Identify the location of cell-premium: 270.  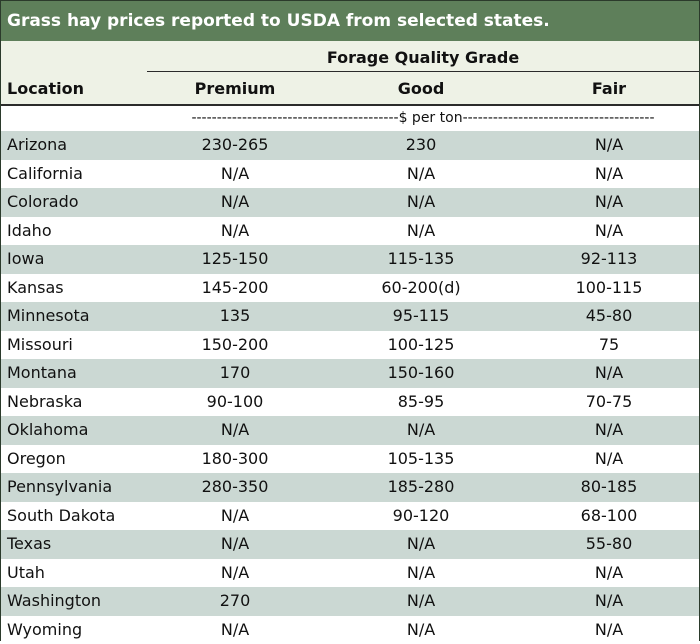
(235, 601).